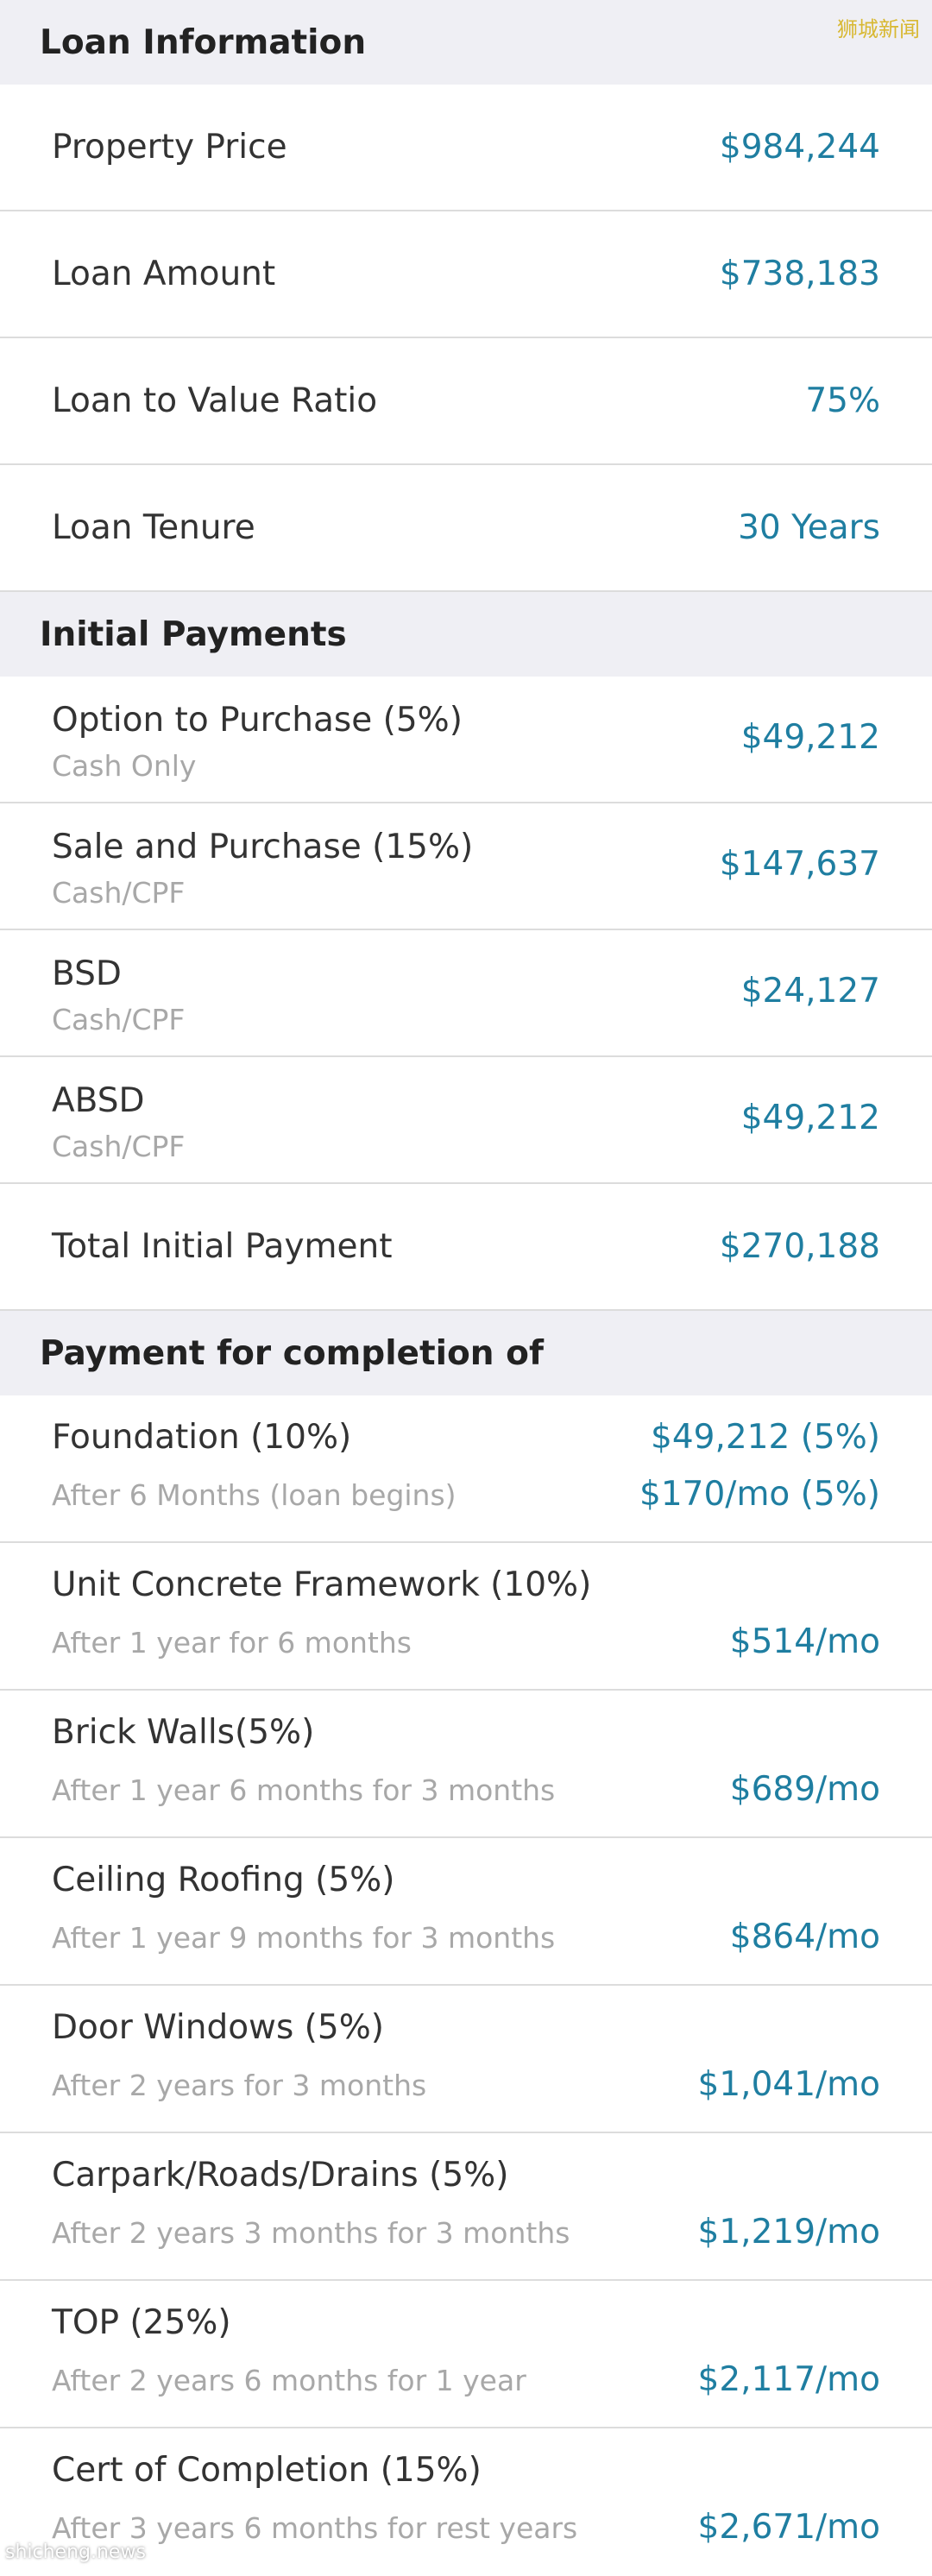  I want to click on row-value: 75%, so click(842, 401).